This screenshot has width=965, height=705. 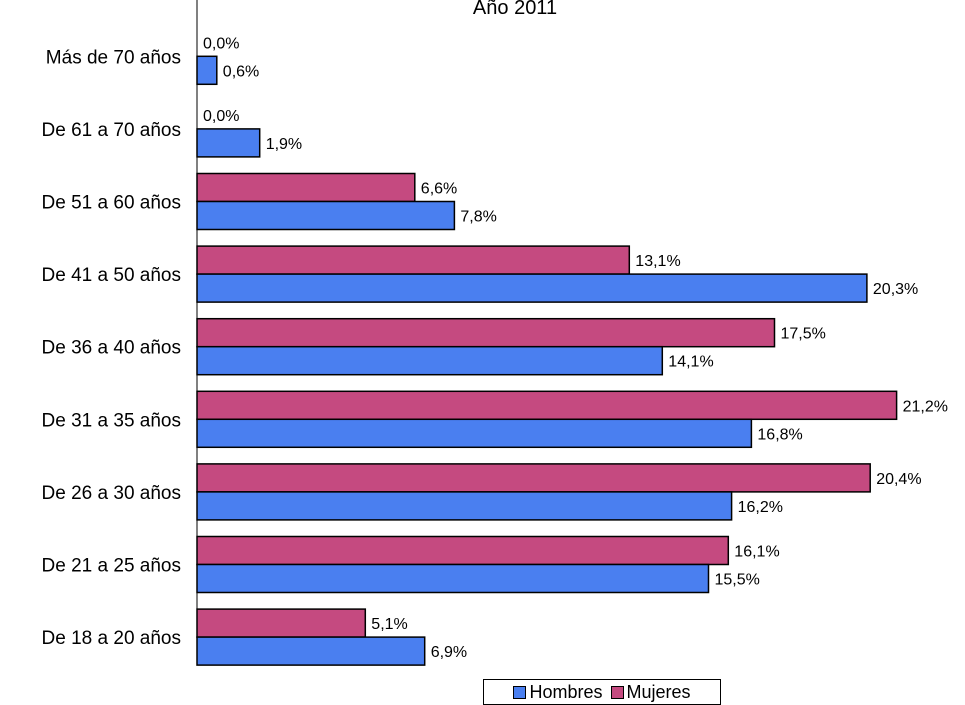 I want to click on value-label-mujeres: 5,1%, so click(x=389, y=624).